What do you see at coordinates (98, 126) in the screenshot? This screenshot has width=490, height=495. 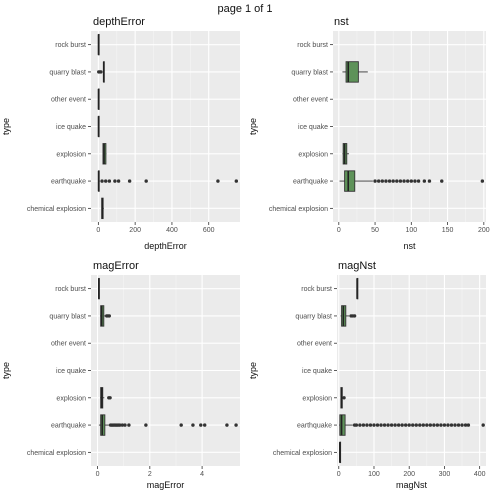 I see `box-ice-quake` at bounding box center [98, 126].